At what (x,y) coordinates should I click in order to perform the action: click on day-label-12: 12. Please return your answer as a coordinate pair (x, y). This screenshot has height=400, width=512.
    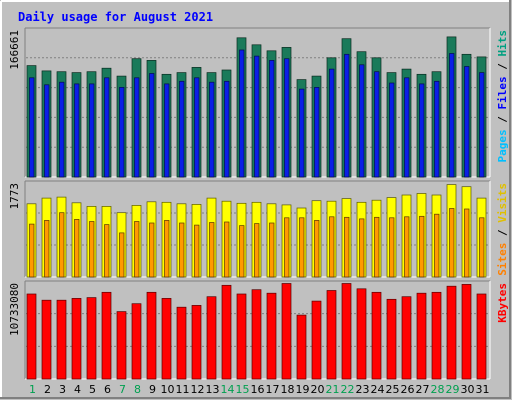
    Looking at the image, I should click on (198, 389).